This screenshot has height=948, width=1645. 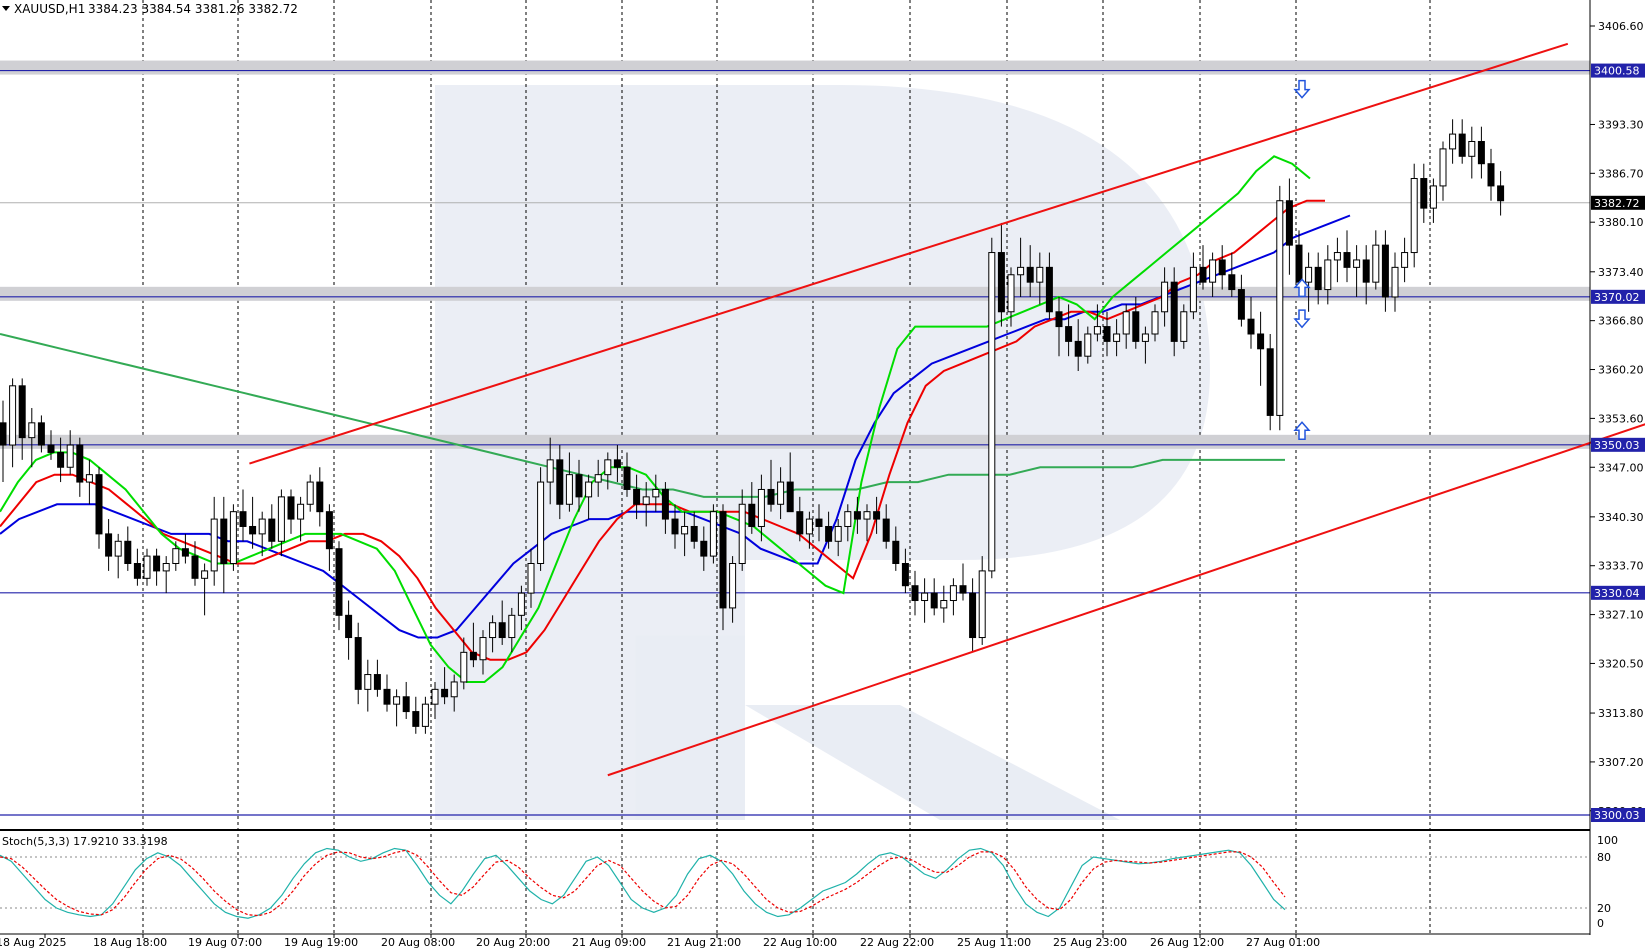 What do you see at coordinates (418, 942) in the screenshot?
I see `x-tick-label: 20 Aug 08:00` at bounding box center [418, 942].